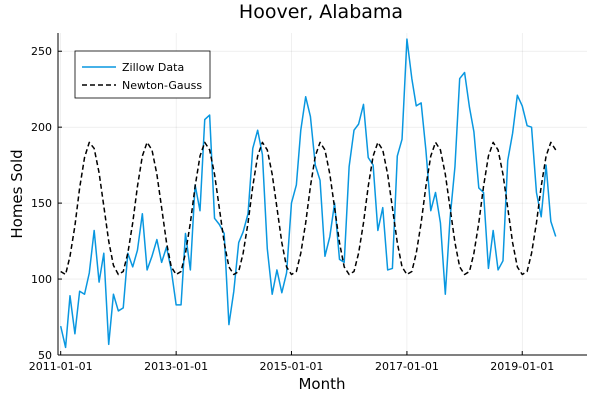  What do you see at coordinates (321, 384) in the screenshot?
I see `x-axis-label: Month` at bounding box center [321, 384].